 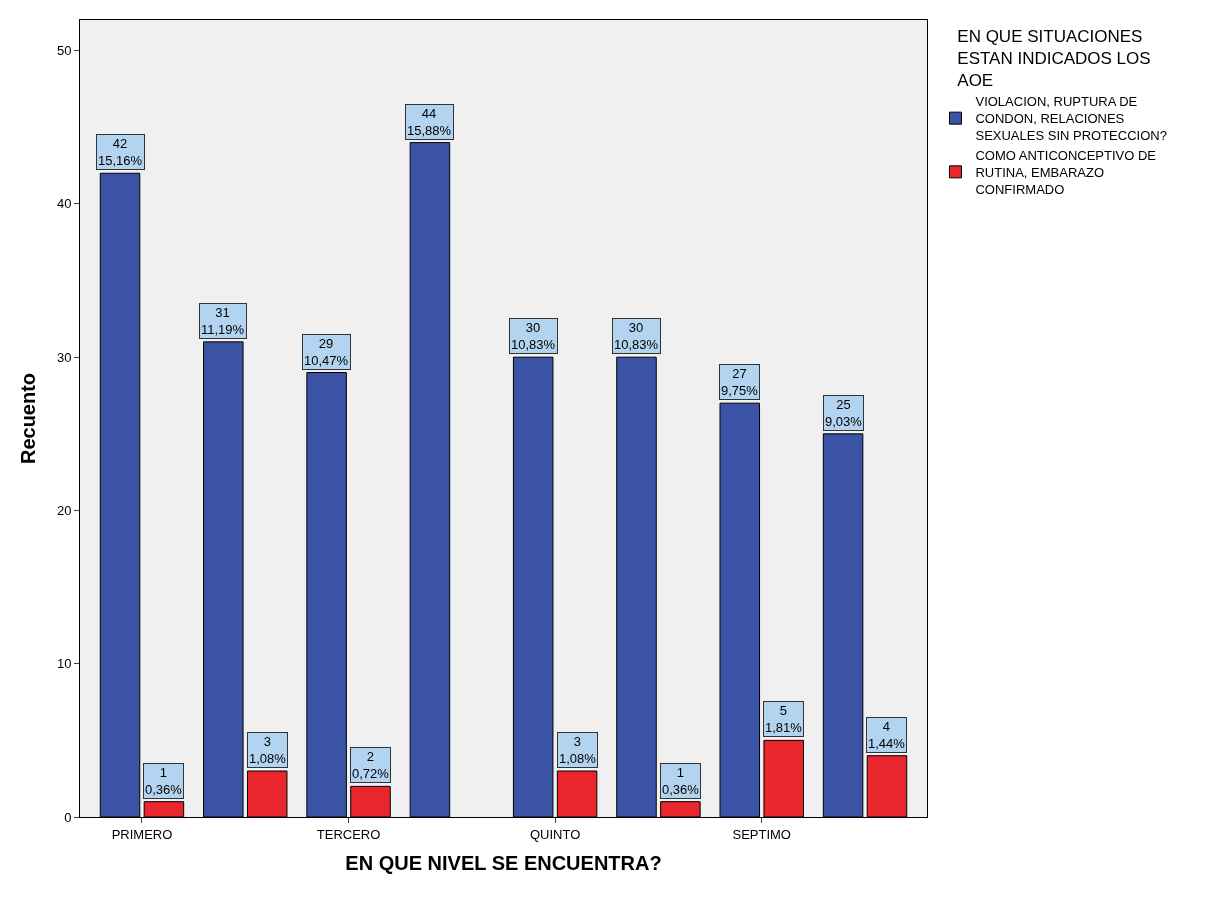 What do you see at coordinates (503, 863) in the screenshot?
I see `x-axis-title: EN QUE NIVEL SE ENCUENTRA?` at bounding box center [503, 863].